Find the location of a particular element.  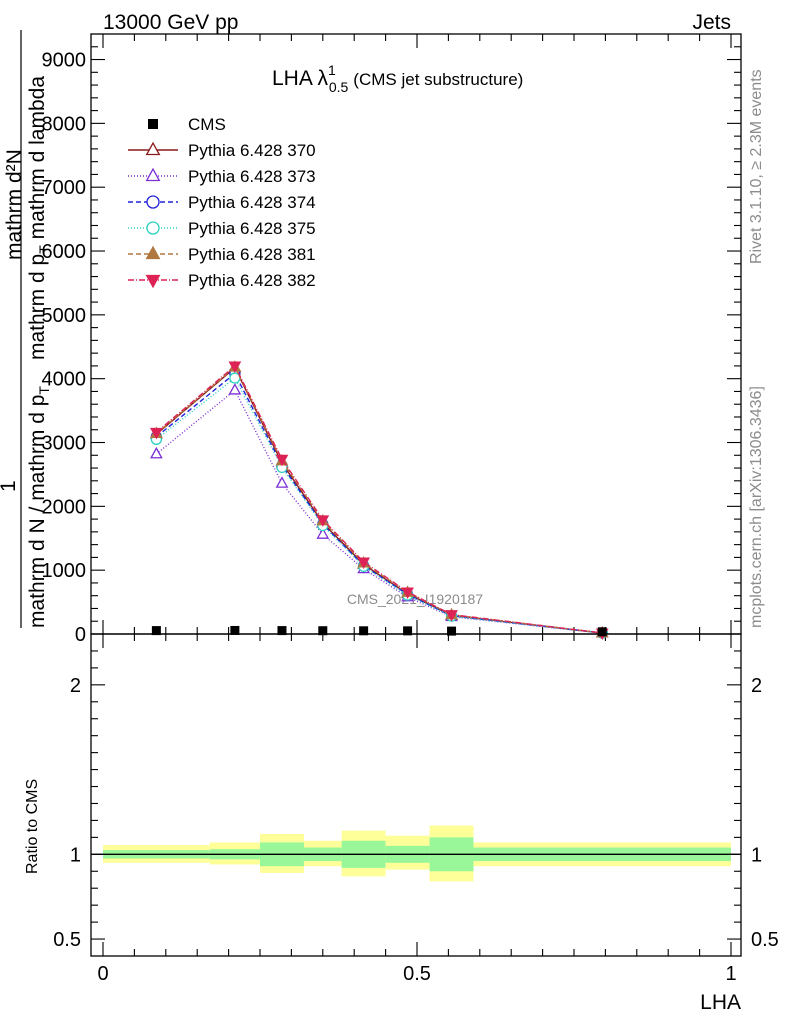

legend-entry-5: Pythia 6.428 381 is located at coordinates (222, 254).